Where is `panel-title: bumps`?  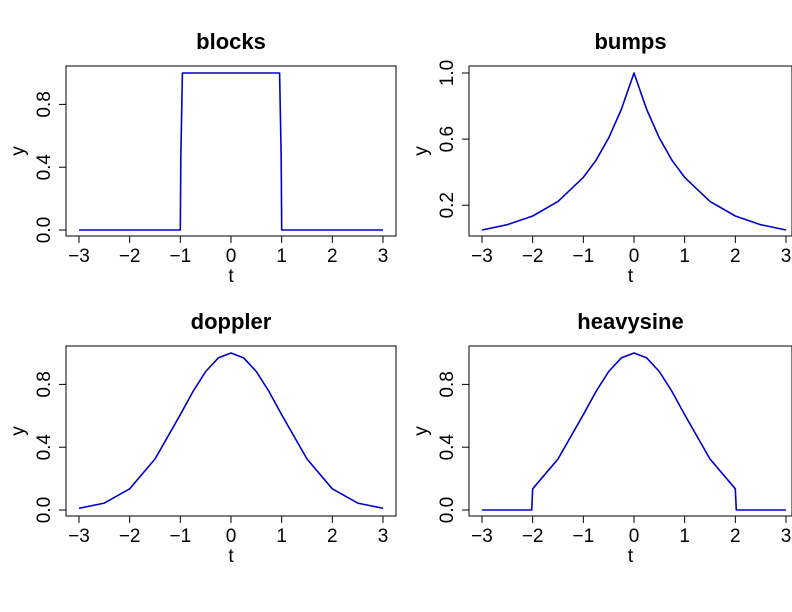
panel-title: bumps is located at coordinates (630, 41).